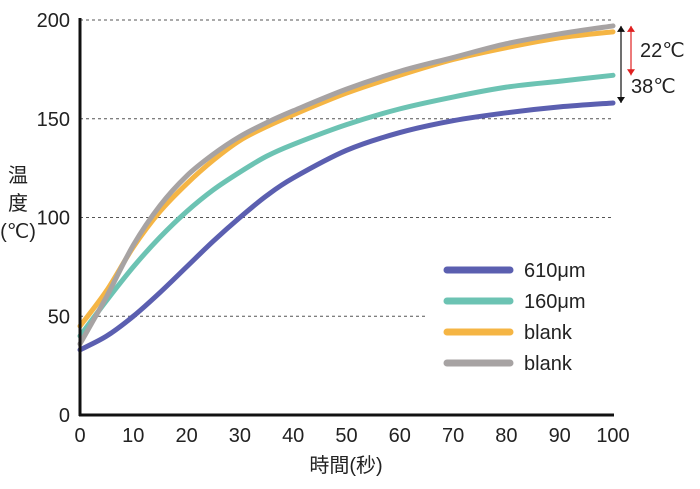 The image size is (700, 489). Describe the element at coordinates (18, 175) in the screenshot. I see `y-axis-label: 温` at that location.